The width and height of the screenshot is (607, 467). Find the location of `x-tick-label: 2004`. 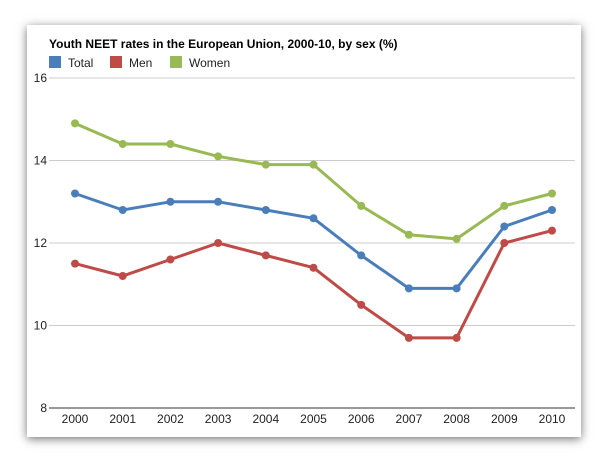

x-tick-label: 2004 is located at coordinates (265, 419).